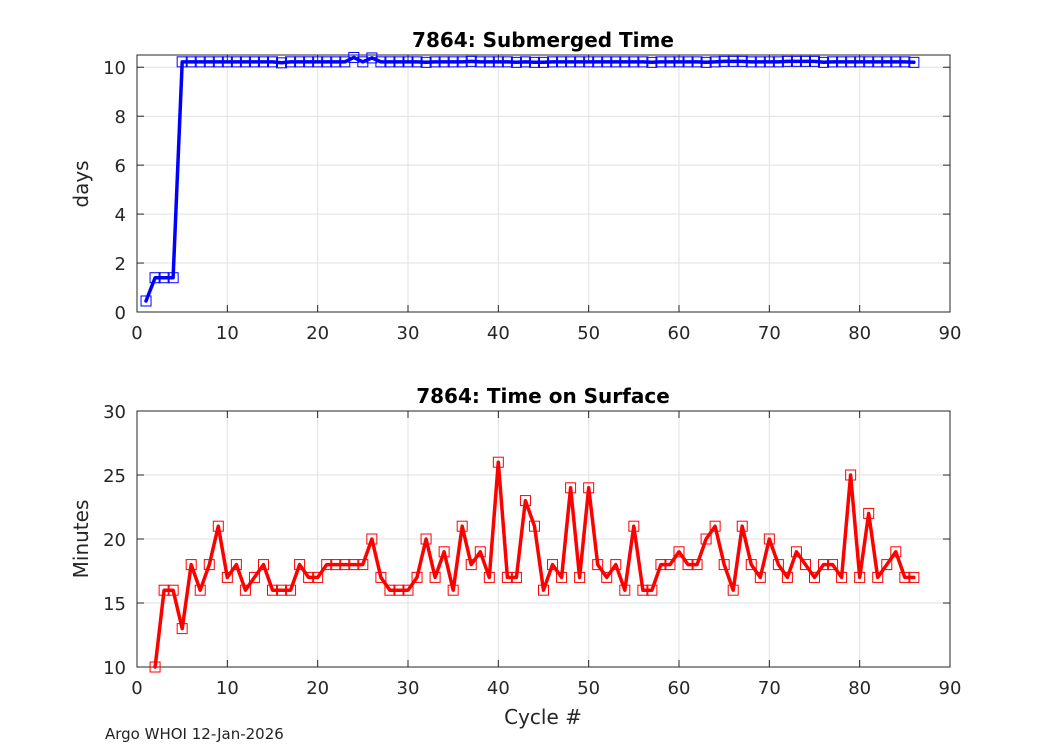  I want to click on y-tick-label: 6, so click(120, 166).